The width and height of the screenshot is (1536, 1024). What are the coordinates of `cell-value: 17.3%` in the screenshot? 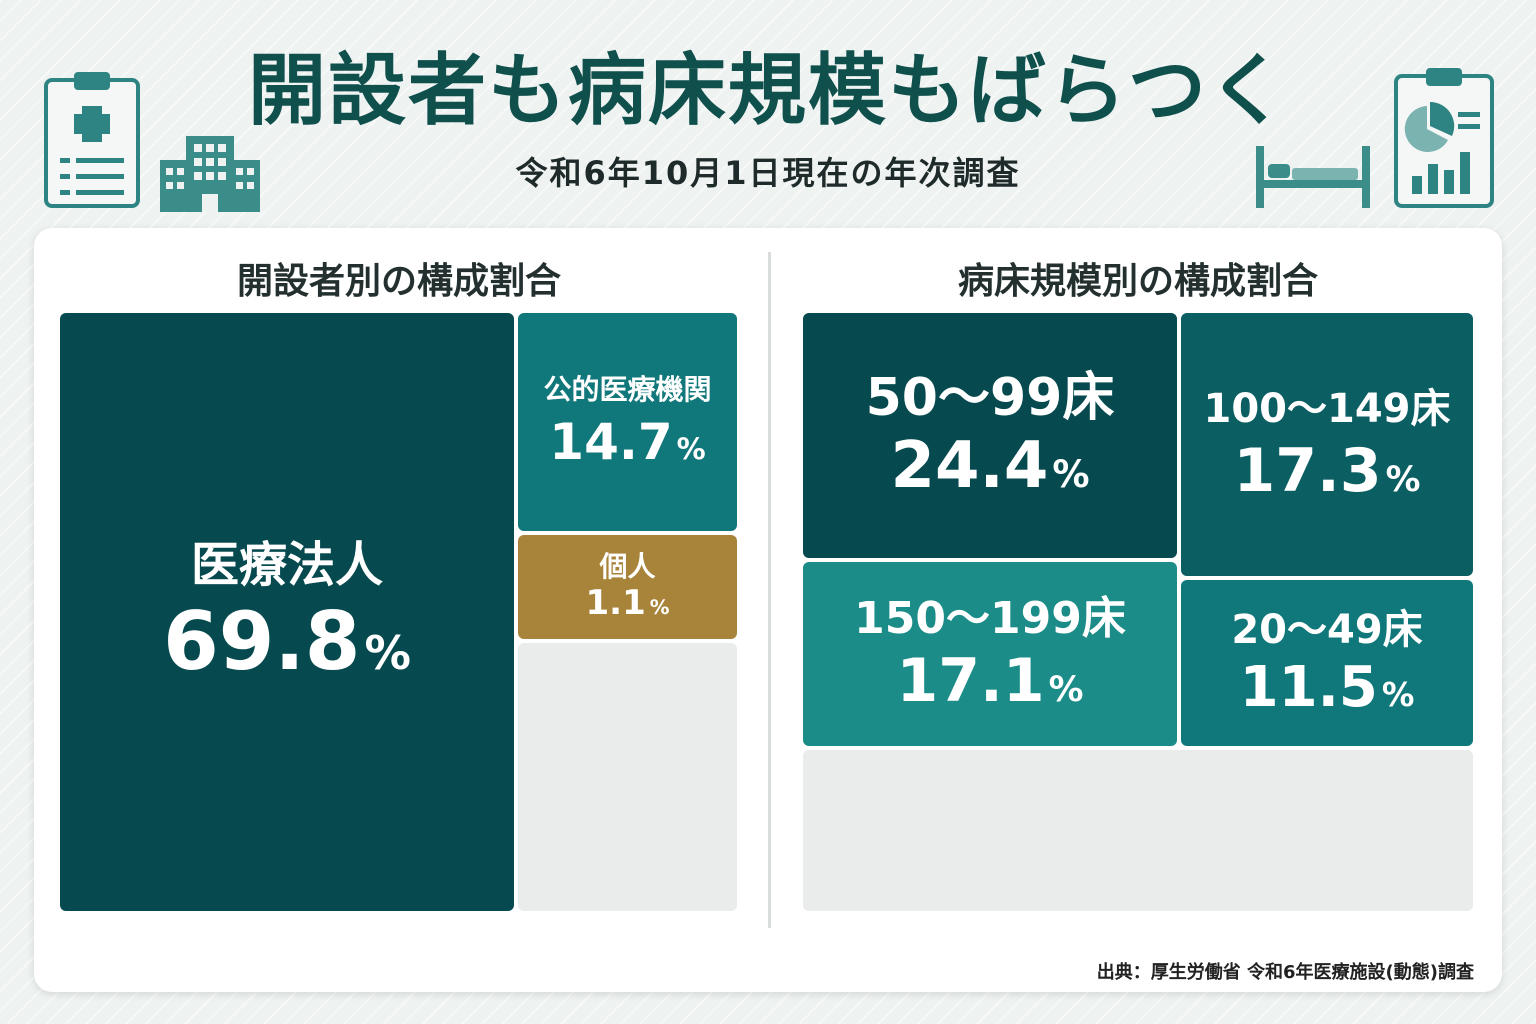 It's located at (1327, 470).